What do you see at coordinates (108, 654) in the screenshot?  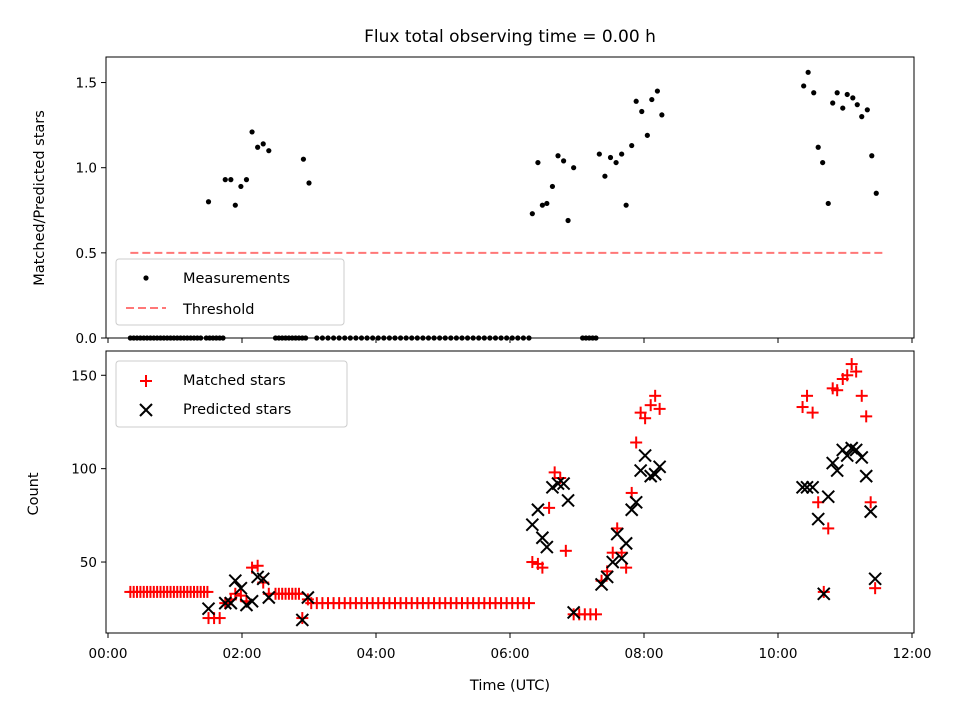 I see `count-x-tick-label: 00:00` at bounding box center [108, 654].